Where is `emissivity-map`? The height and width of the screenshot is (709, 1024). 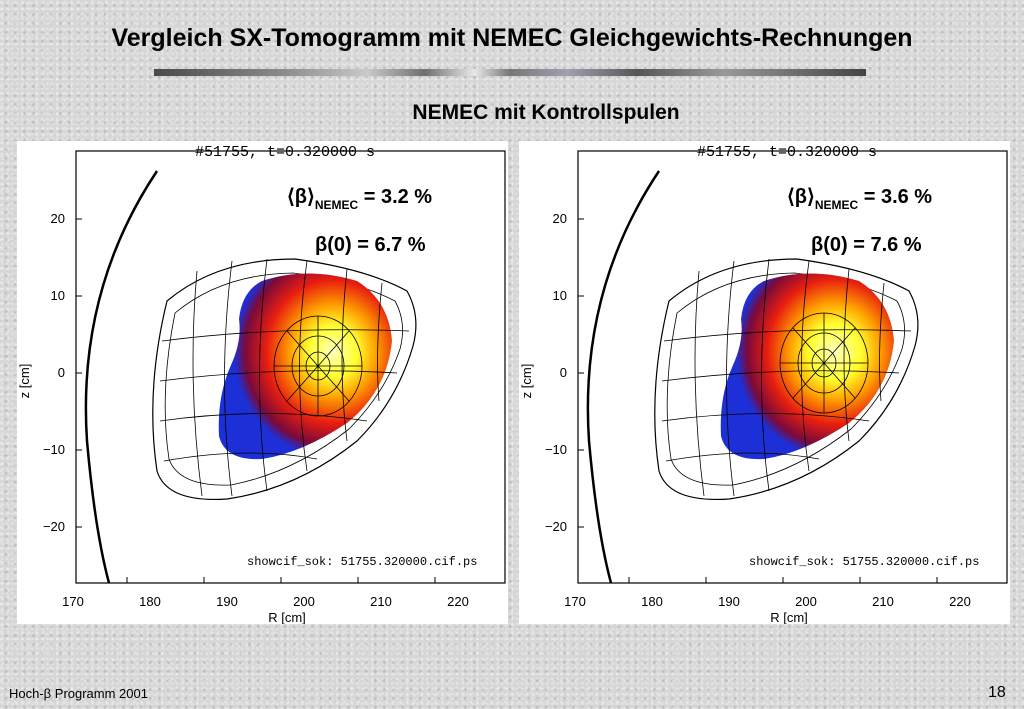
emissivity-map is located at coordinates (807, 366).